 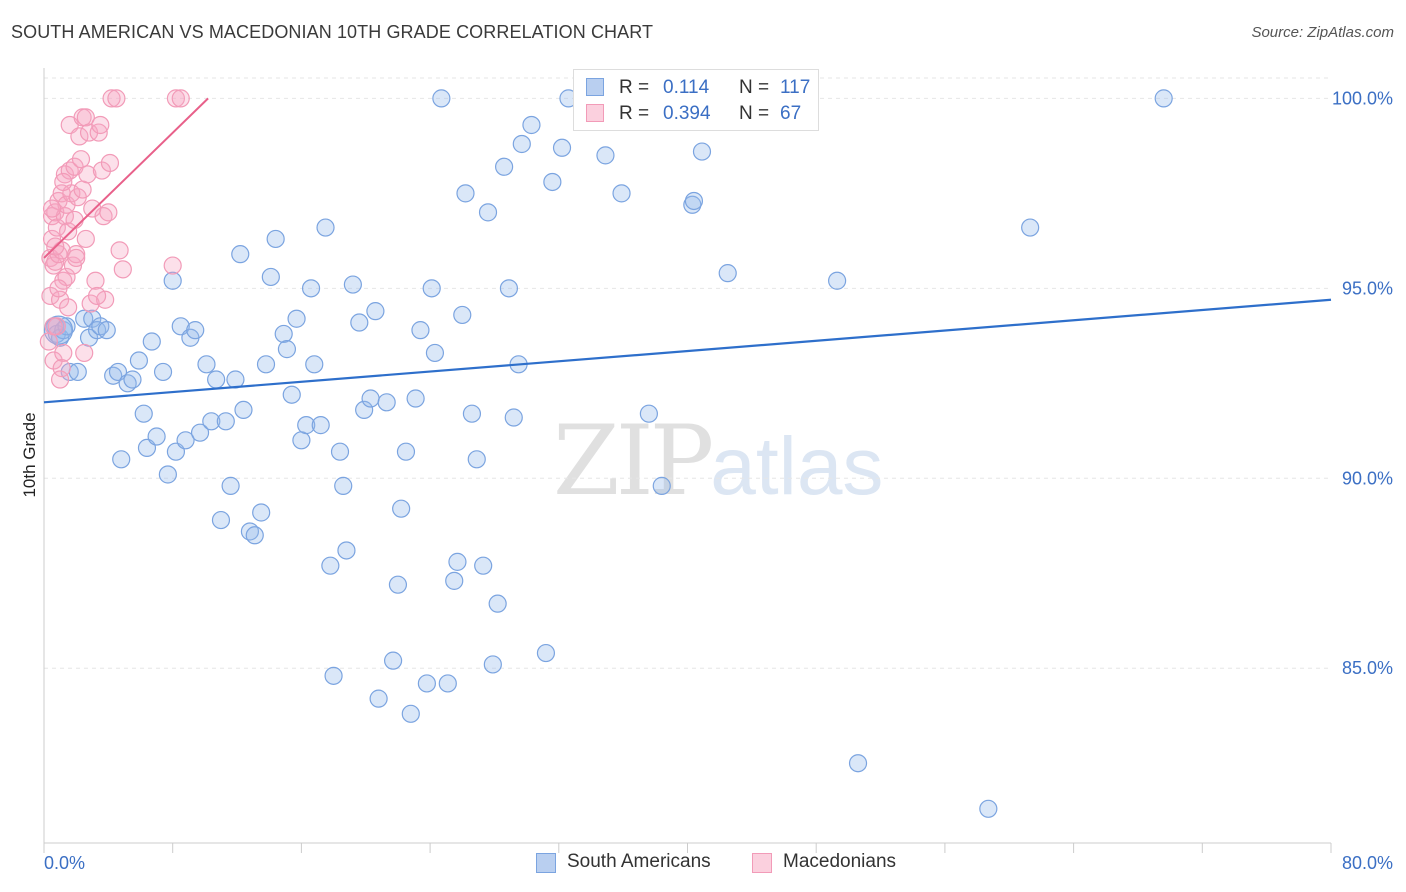 I want to click on x-tick-label-max: 80.0%, so click(x=1367, y=863).